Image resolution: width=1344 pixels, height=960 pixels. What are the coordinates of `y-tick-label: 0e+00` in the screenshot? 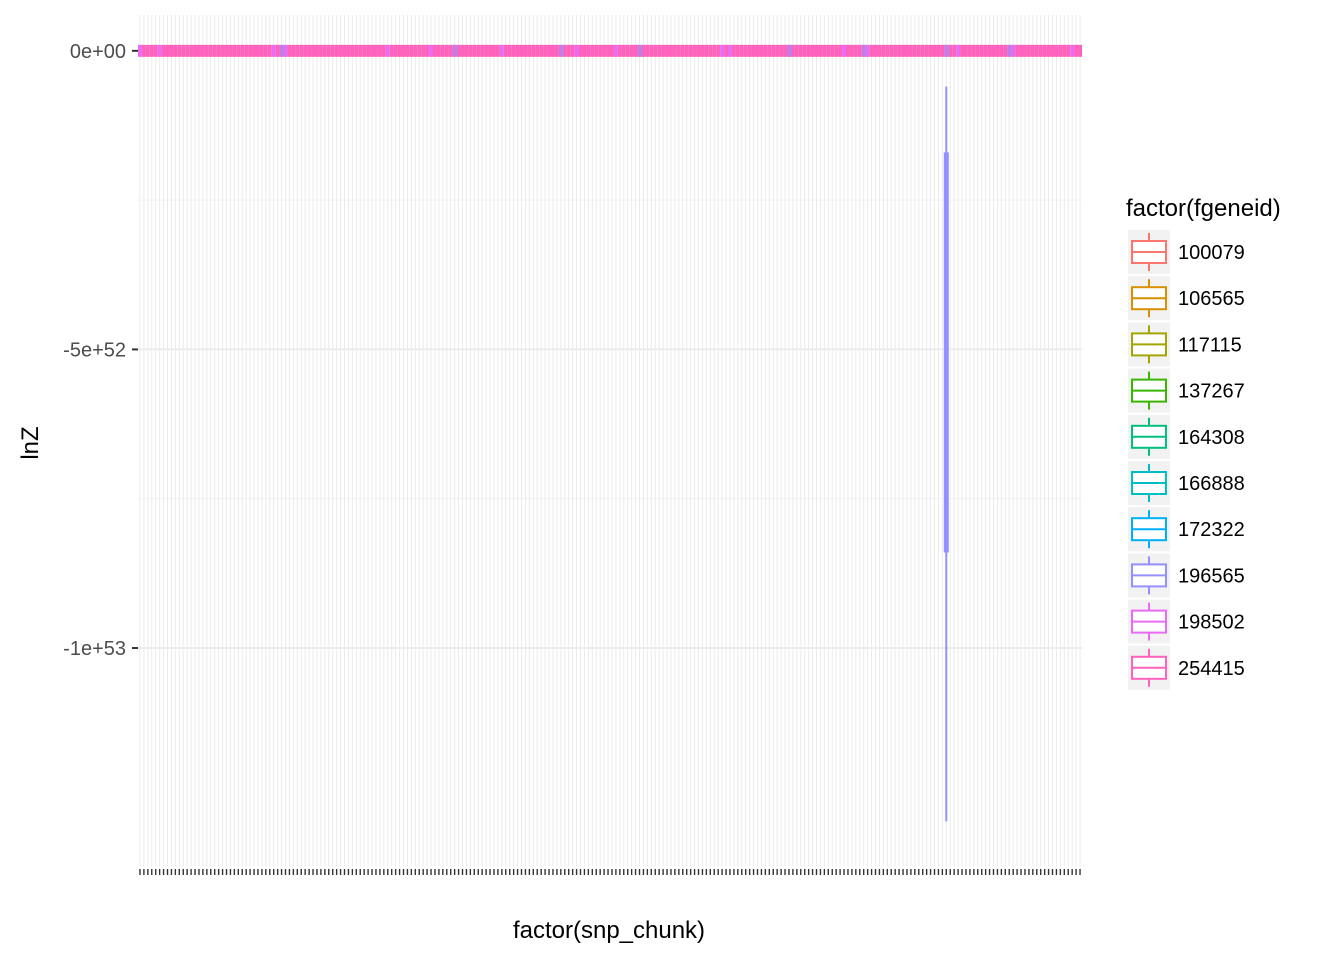 It's located at (98, 52).